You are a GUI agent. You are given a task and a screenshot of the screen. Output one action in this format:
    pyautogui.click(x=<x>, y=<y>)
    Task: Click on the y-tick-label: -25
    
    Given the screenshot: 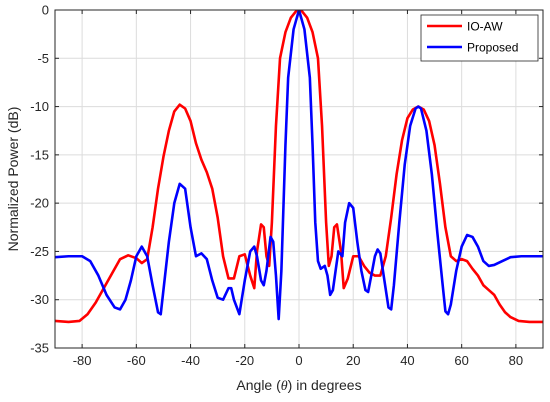 What is the action you would take?
    pyautogui.click(x=39, y=251)
    